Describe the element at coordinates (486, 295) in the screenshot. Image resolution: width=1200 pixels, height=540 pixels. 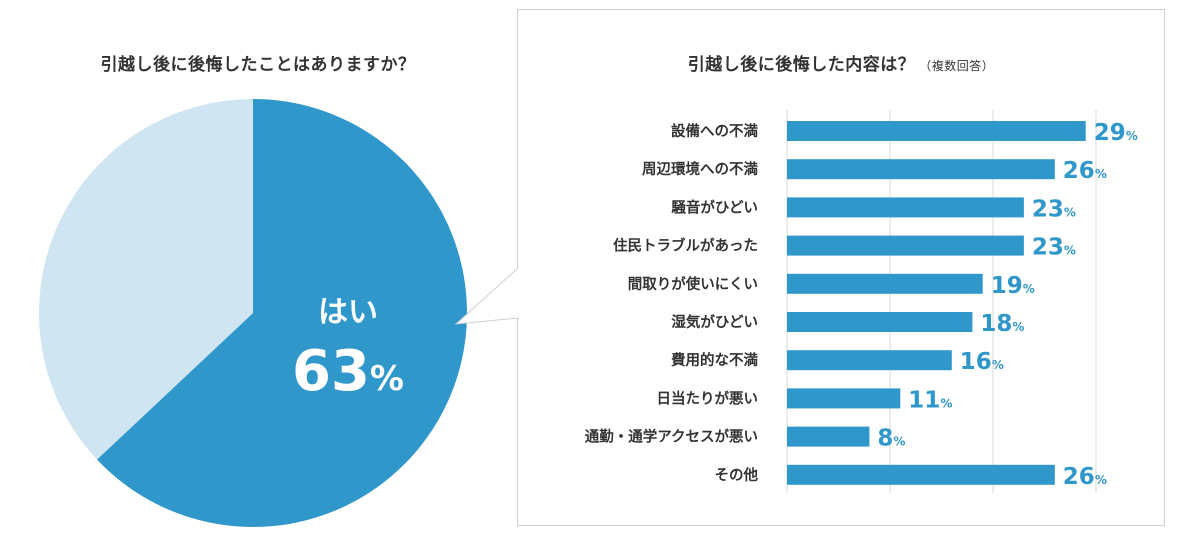
I see `callout-pointer` at that location.